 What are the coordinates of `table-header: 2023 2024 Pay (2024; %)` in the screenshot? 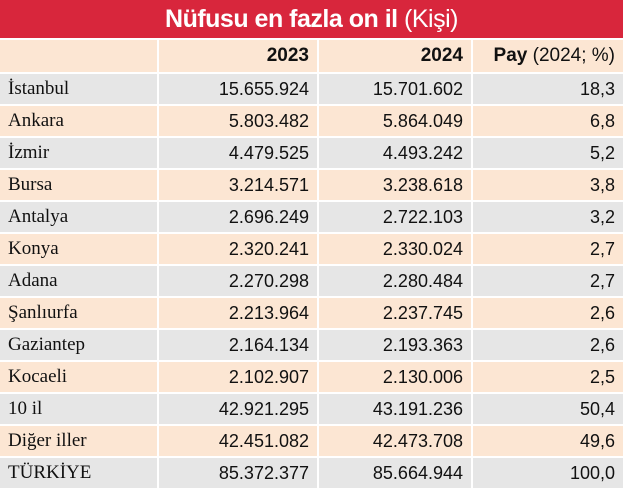 It's located at (311, 56).